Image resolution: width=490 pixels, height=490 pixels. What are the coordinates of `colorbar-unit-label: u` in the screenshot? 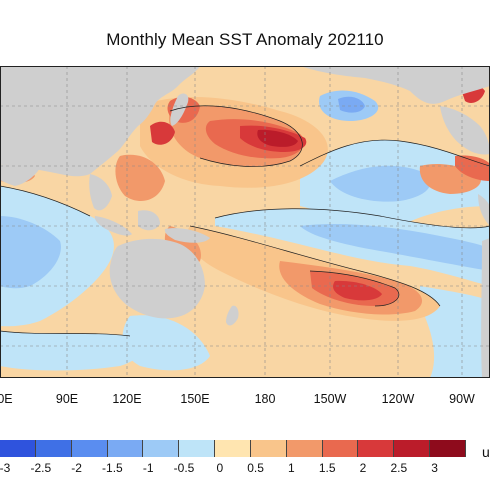 It's located at (486, 452).